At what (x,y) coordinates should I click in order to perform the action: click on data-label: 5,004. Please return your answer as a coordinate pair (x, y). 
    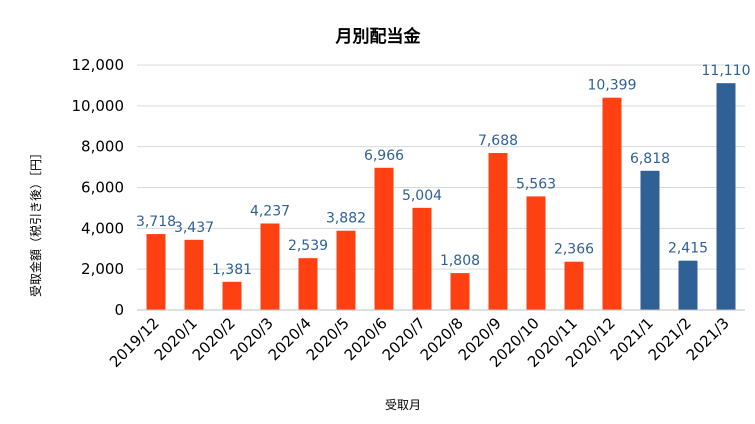
    Looking at the image, I should click on (422, 196).